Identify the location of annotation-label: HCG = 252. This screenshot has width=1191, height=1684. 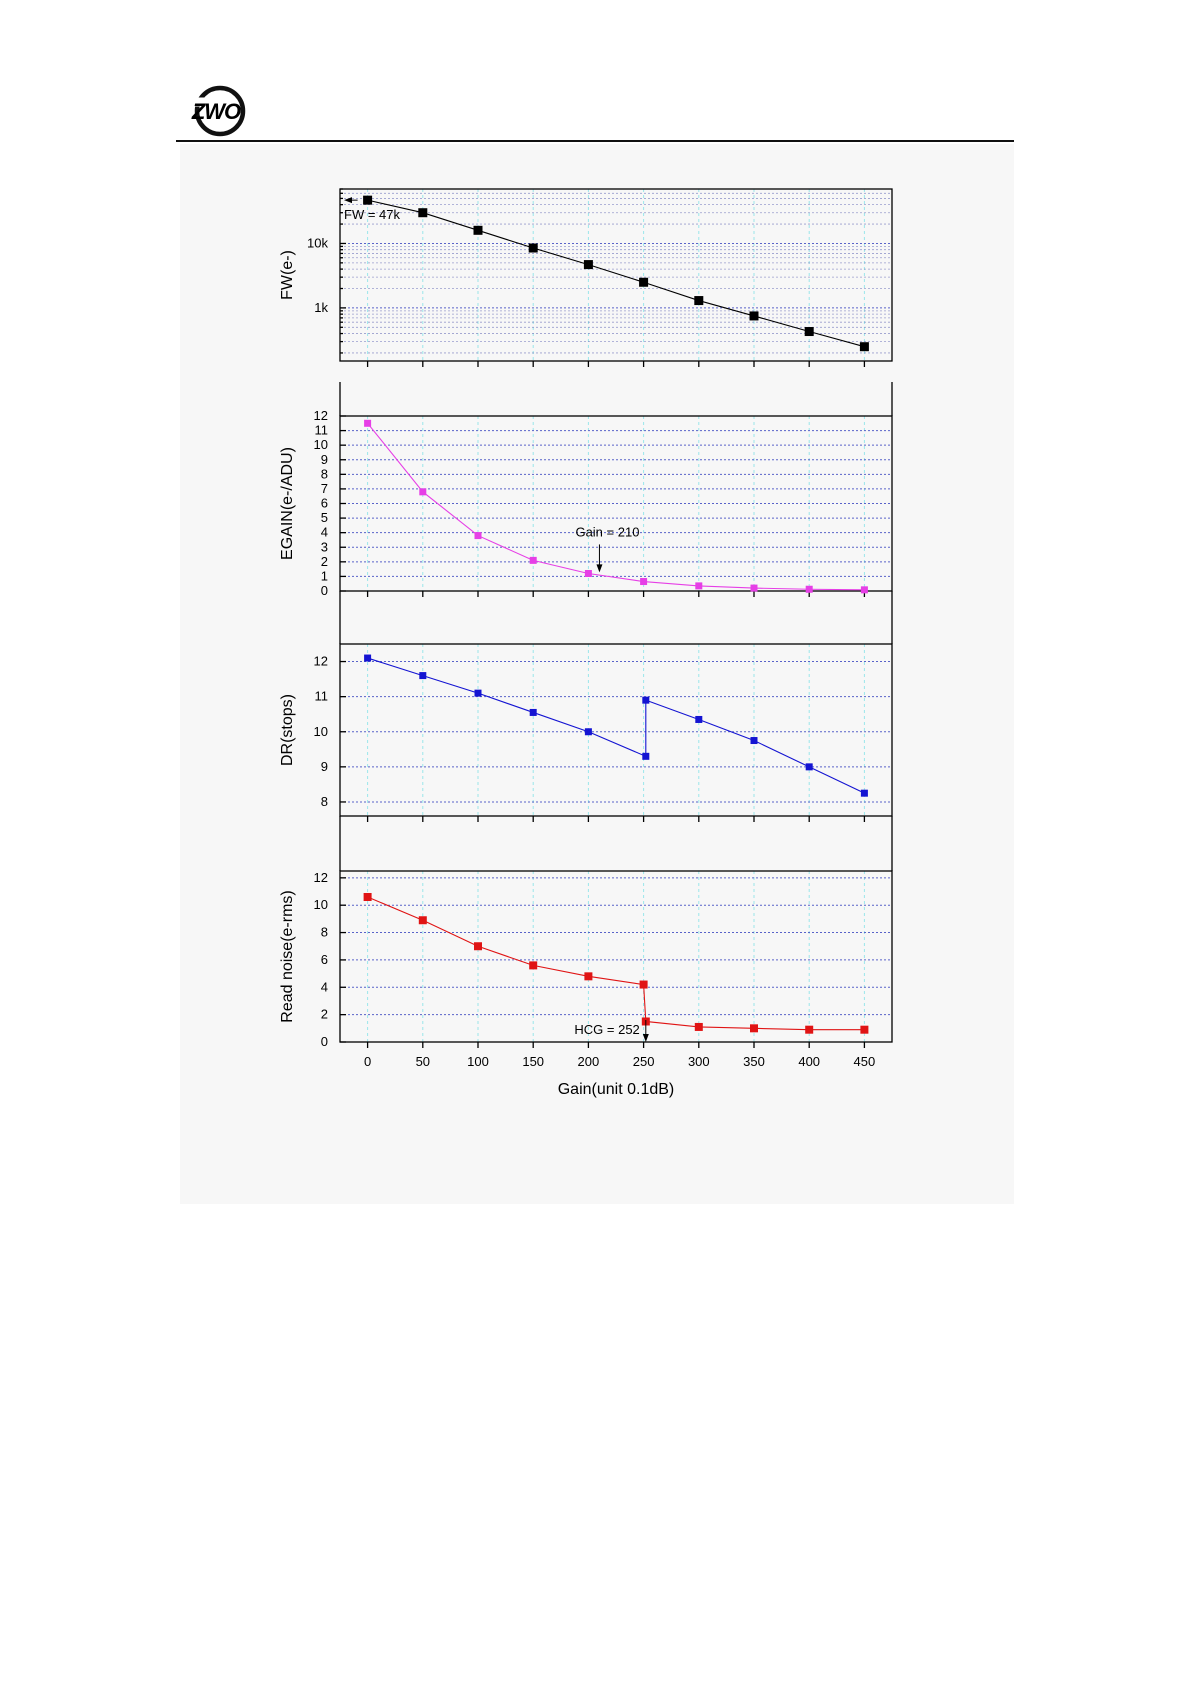
(606, 1029).